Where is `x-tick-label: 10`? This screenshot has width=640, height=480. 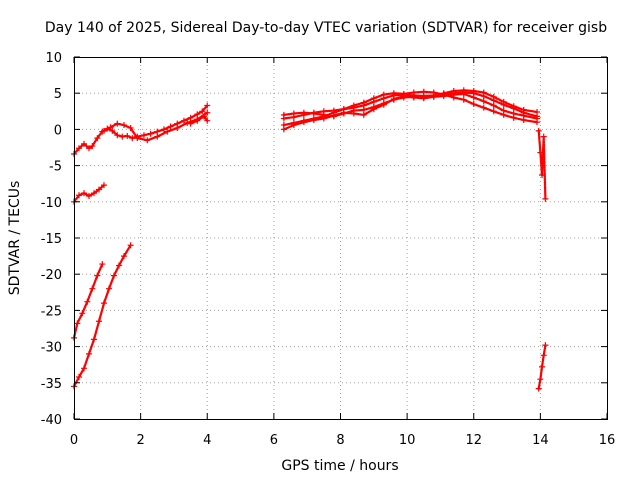
x-tick-label: 10 is located at coordinates (407, 440).